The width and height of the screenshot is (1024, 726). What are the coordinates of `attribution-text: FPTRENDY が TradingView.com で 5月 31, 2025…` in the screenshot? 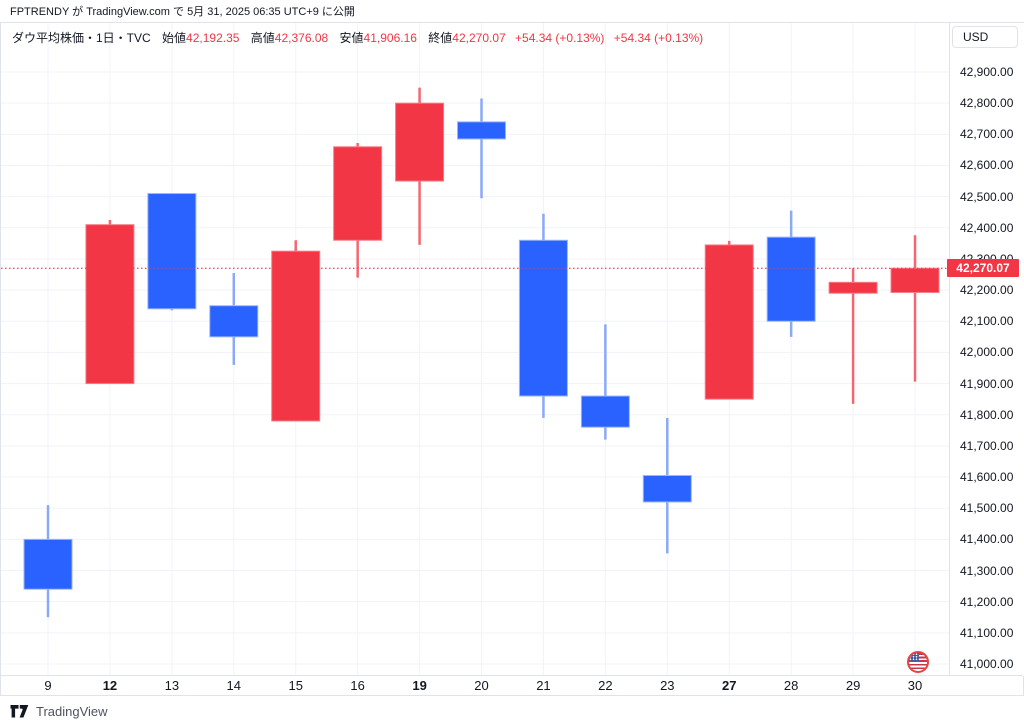 It's located at (182, 12).